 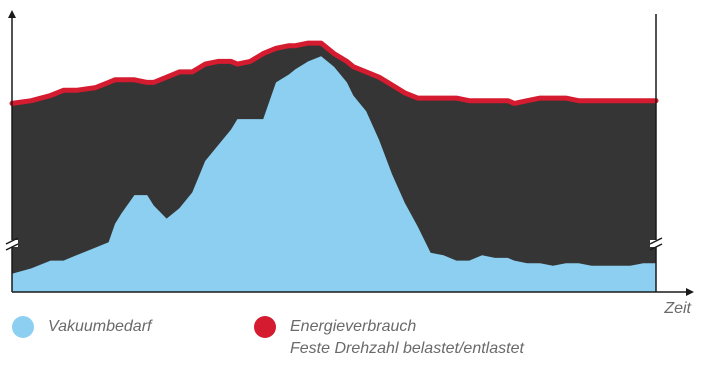 I want to click on legend-sublabel-energieverbrauch: Feste Drehzahl belastet/entlastet, so click(x=407, y=348).